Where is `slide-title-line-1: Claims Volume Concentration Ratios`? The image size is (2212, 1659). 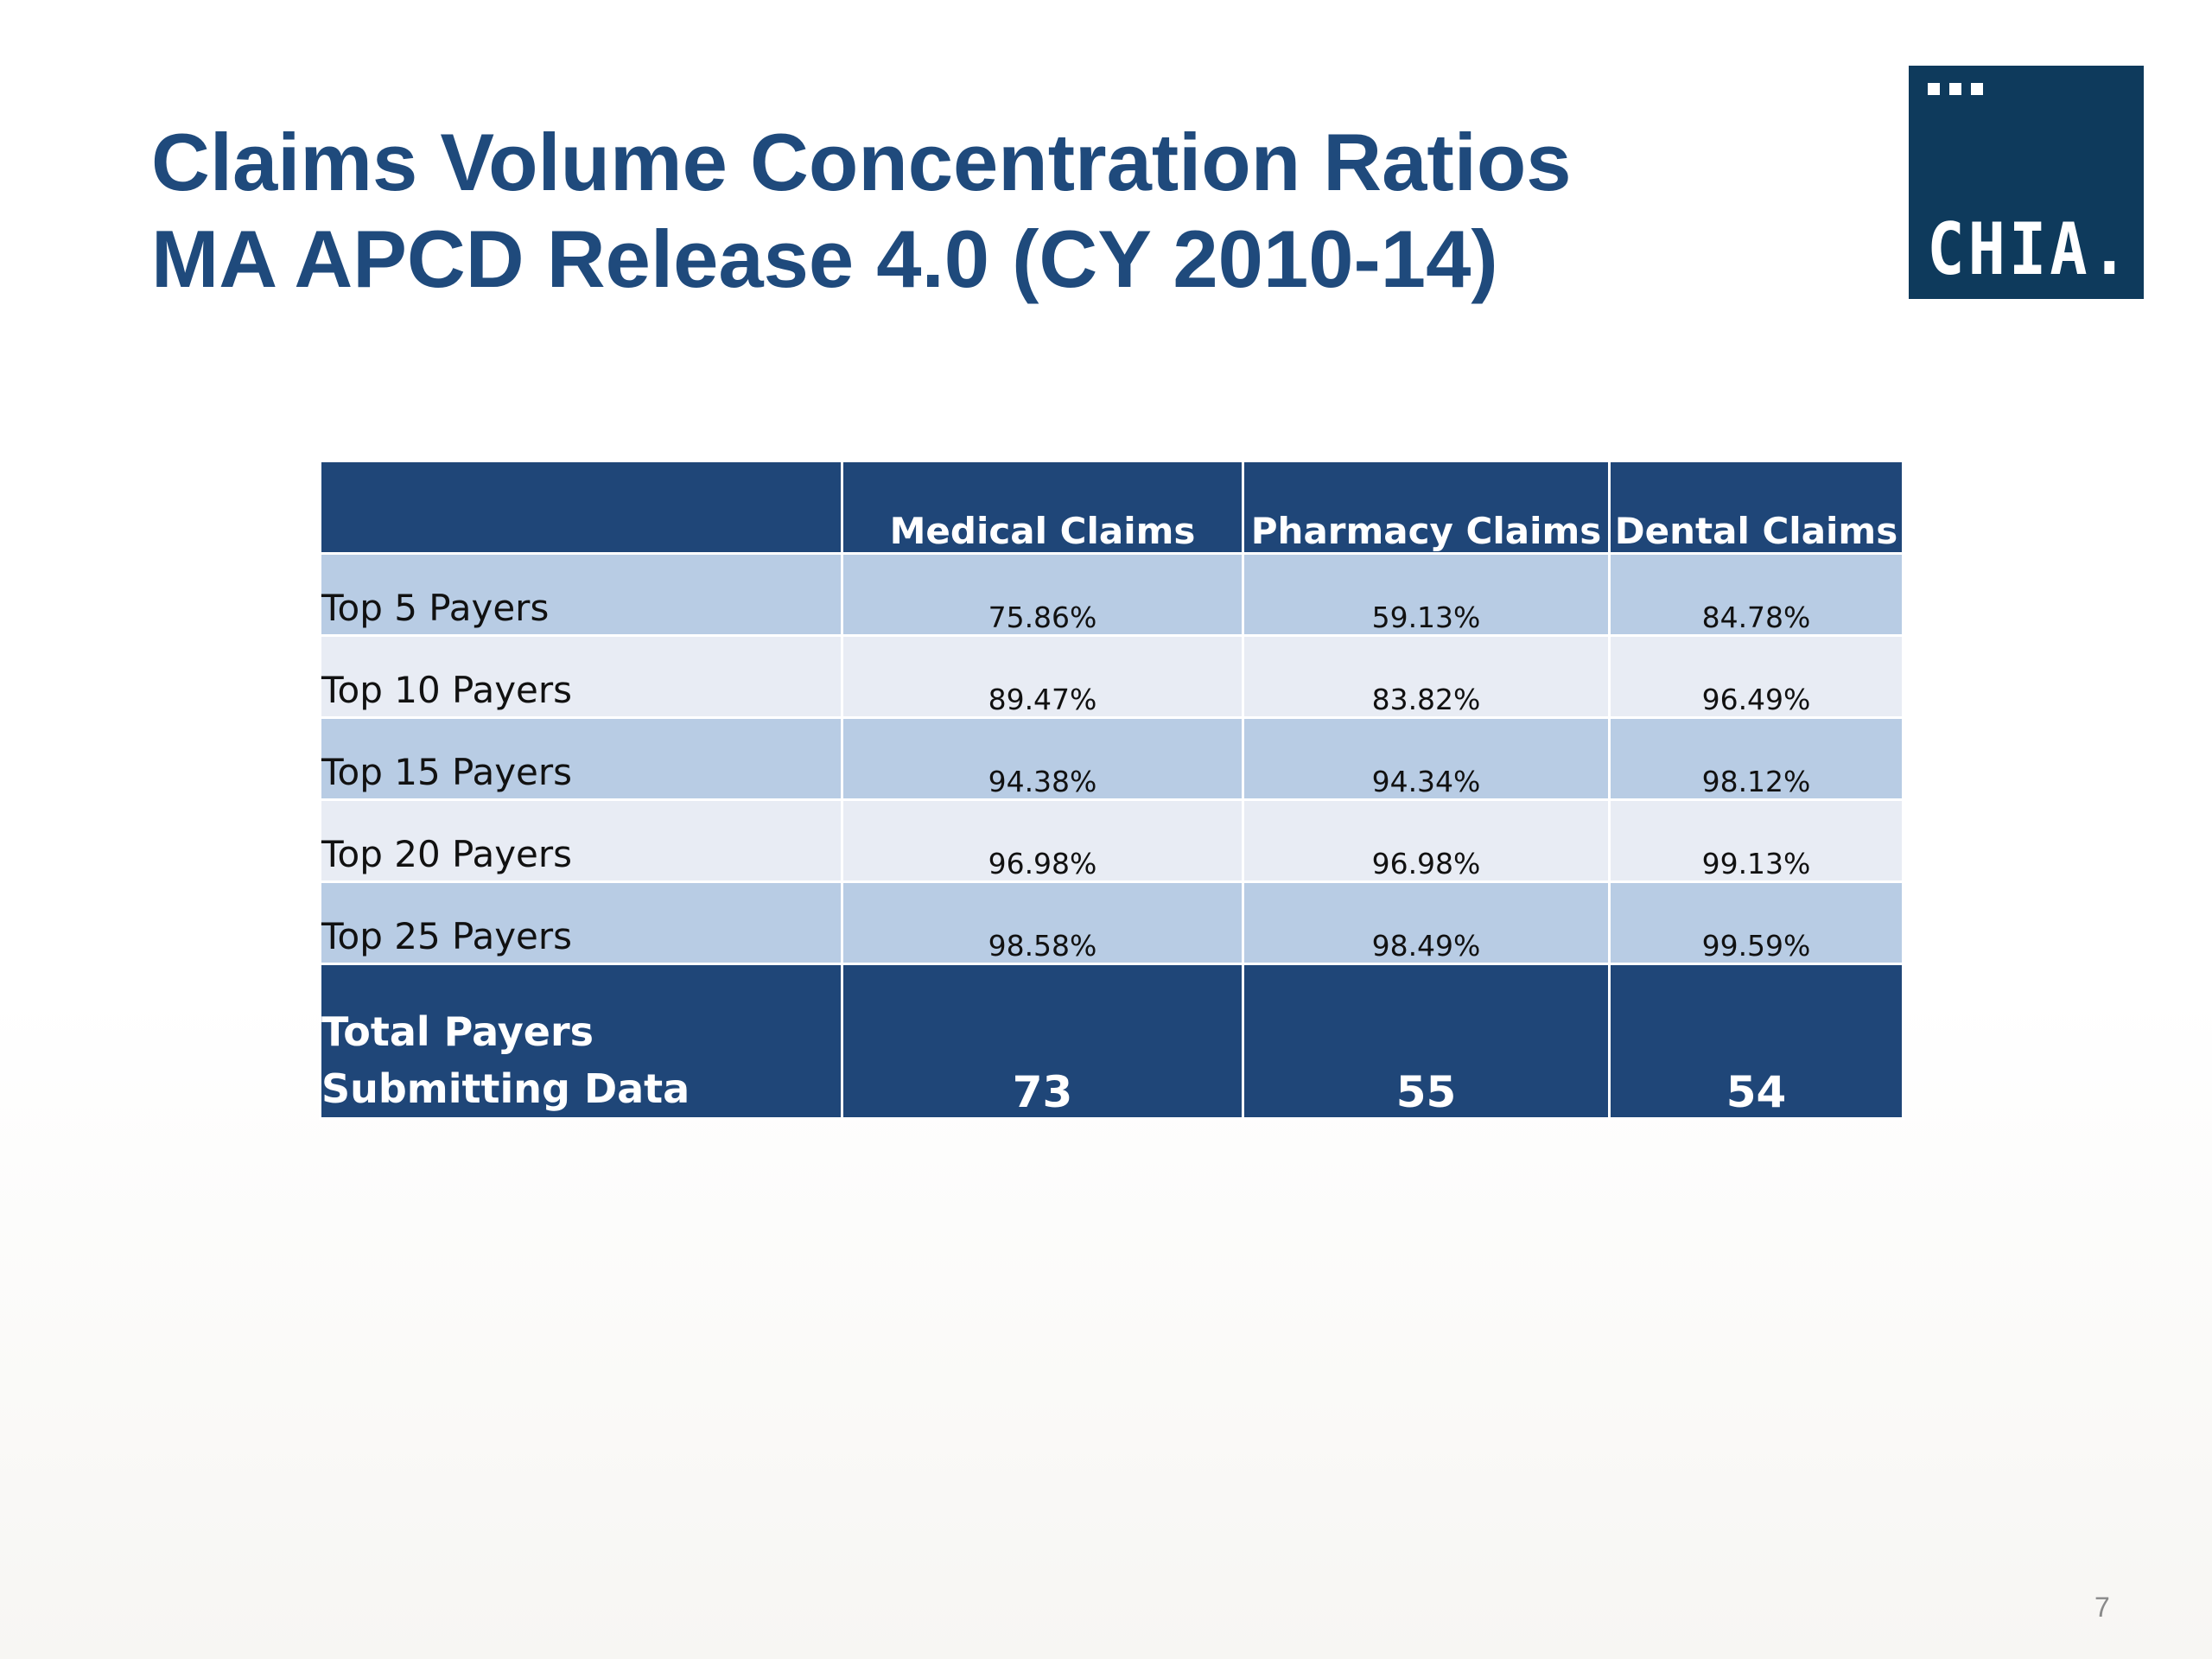 slide-title-line-1: Claims Volume Concentration Ratios is located at coordinates (861, 162).